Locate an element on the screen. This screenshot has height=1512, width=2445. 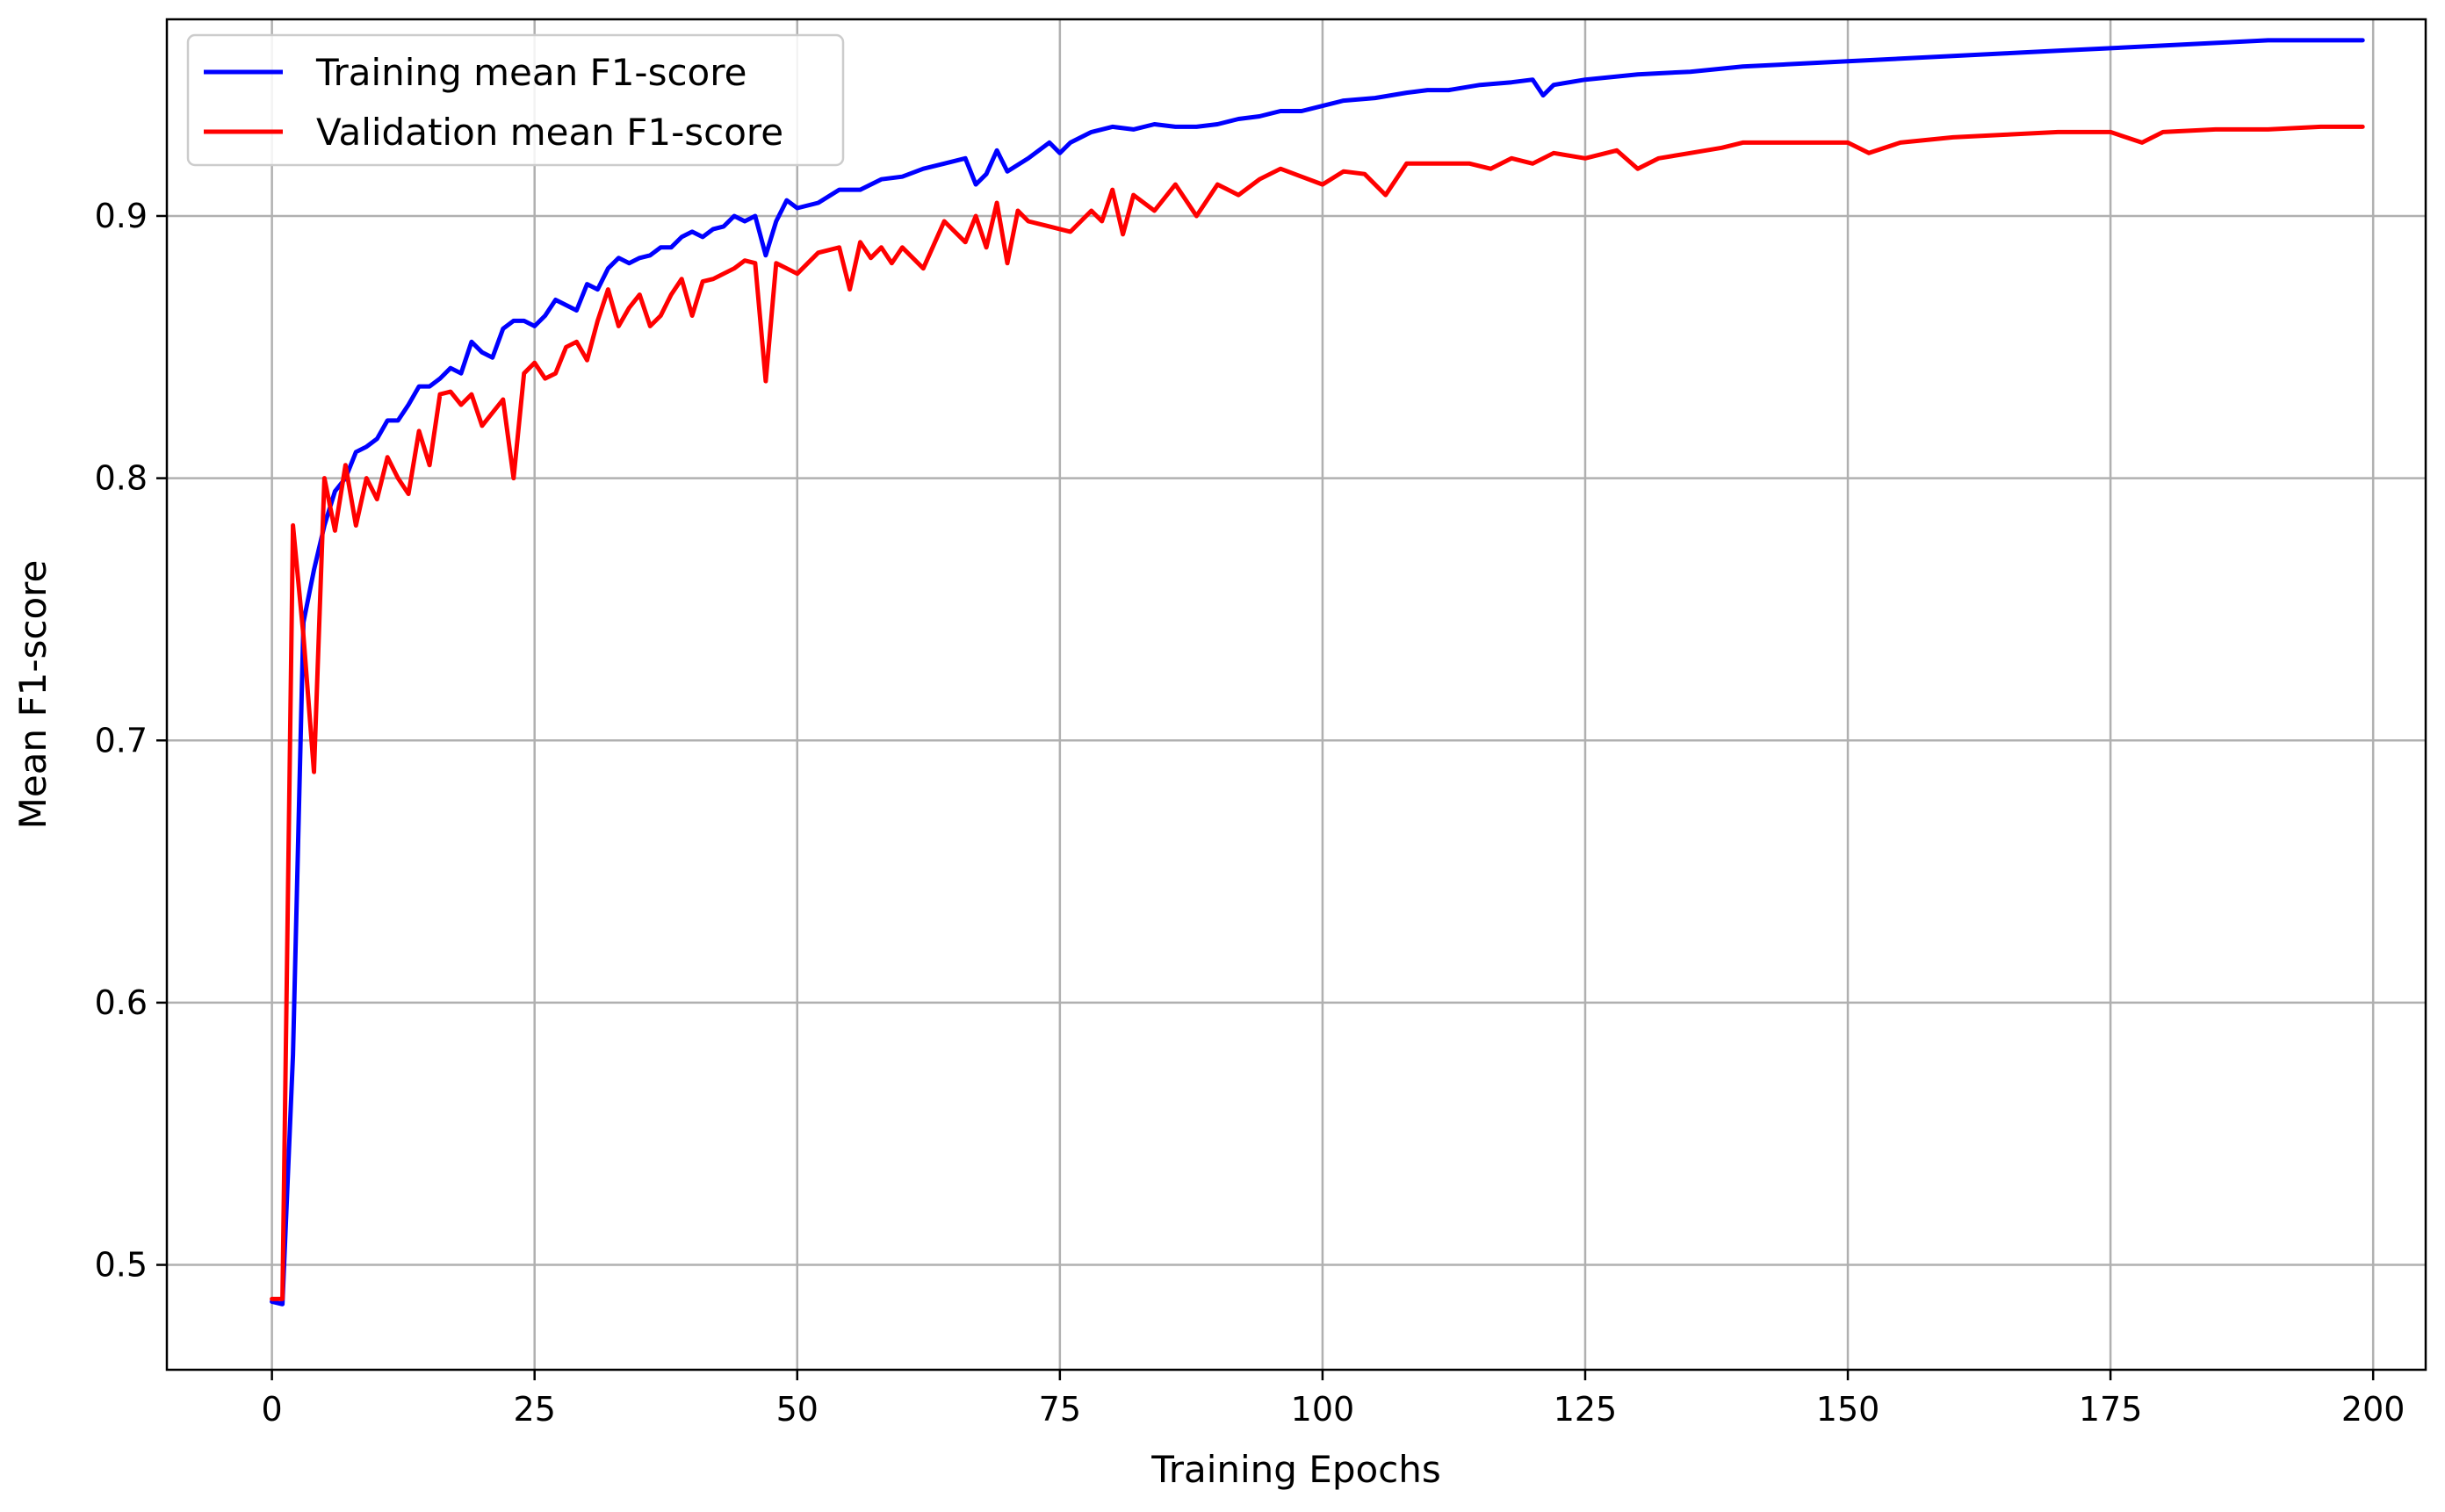
x-tick-label: 175 is located at coordinates (2111, 1409).